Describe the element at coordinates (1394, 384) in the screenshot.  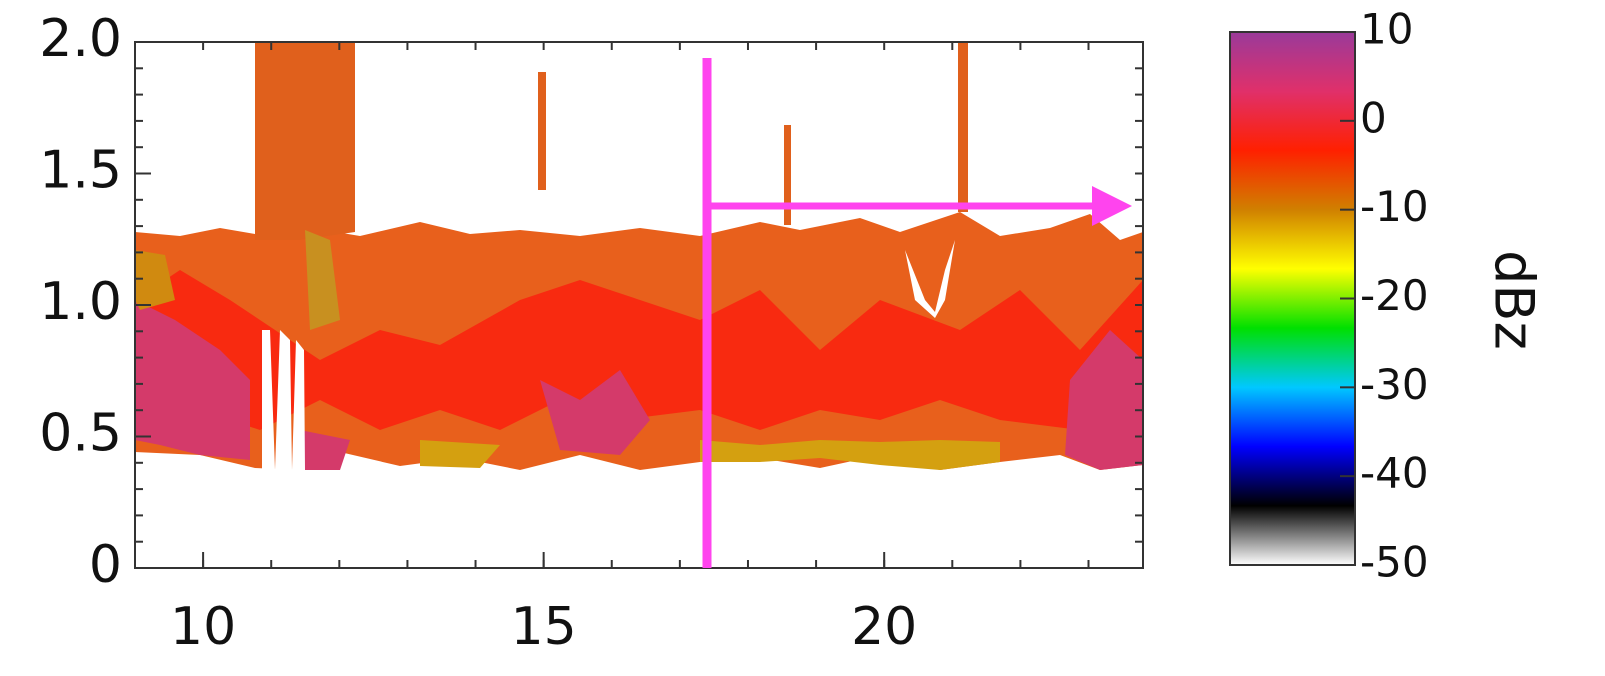
I see `colorbar-tick-label: -30` at that location.